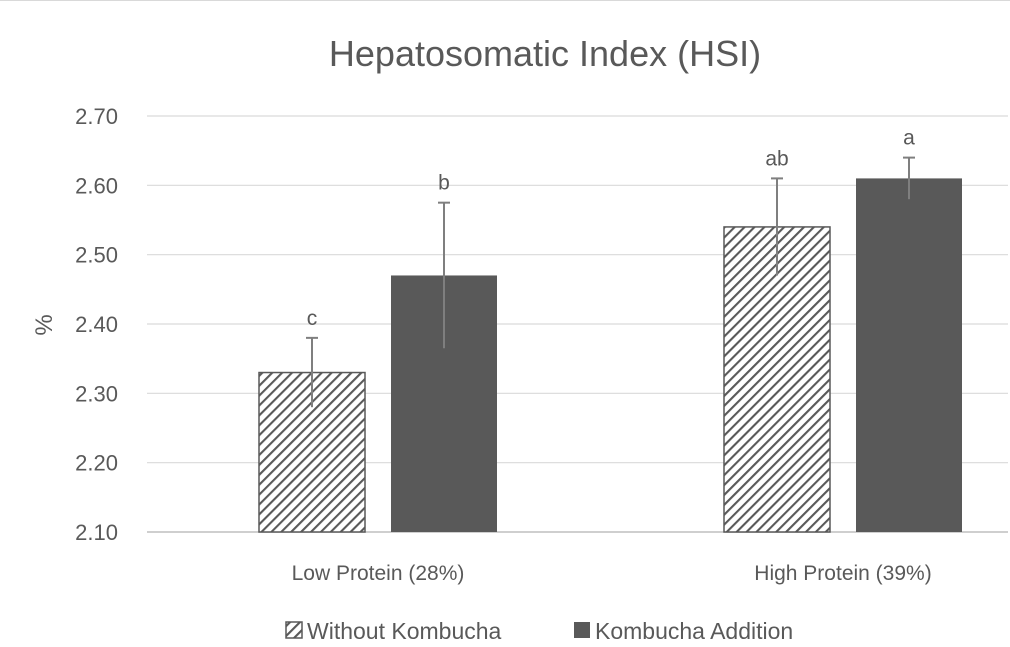 Image resolution: width=1010 pixels, height=647 pixels. I want to click on y-tick-label: 2.50, so click(96, 255).